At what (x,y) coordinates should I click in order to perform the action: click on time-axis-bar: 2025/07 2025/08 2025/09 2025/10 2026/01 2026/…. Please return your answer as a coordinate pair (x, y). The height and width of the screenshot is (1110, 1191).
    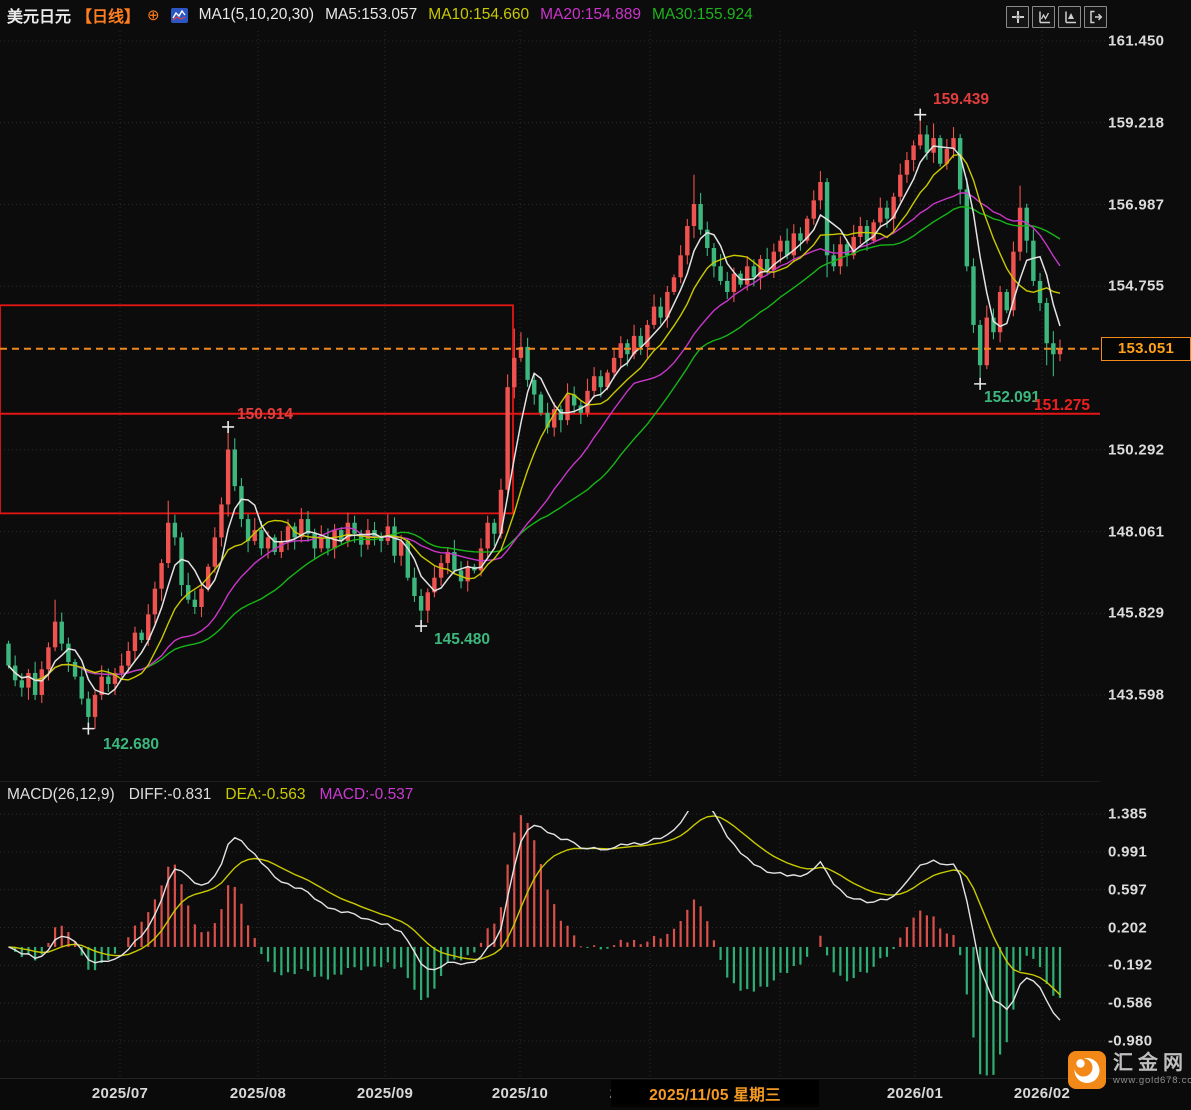
    Looking at the image, I should click on (595, 1094).